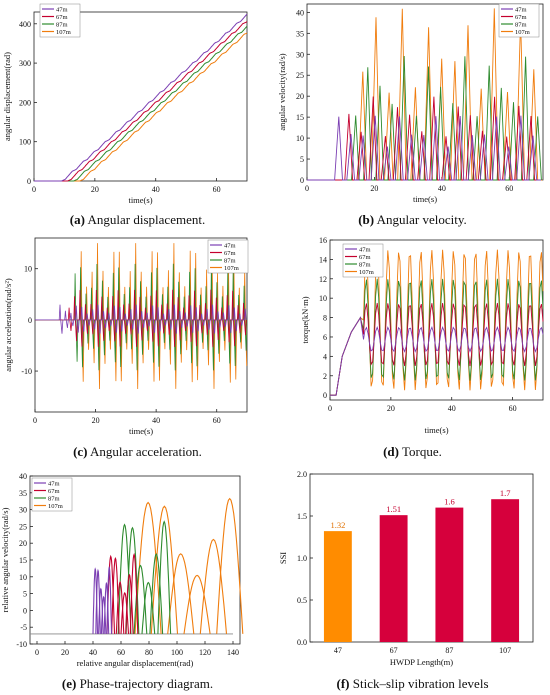 The width and height of the screenshot is (550, 695). I want to click on caption-f-text: Stick–slip vibration levels, so click(420, 683).